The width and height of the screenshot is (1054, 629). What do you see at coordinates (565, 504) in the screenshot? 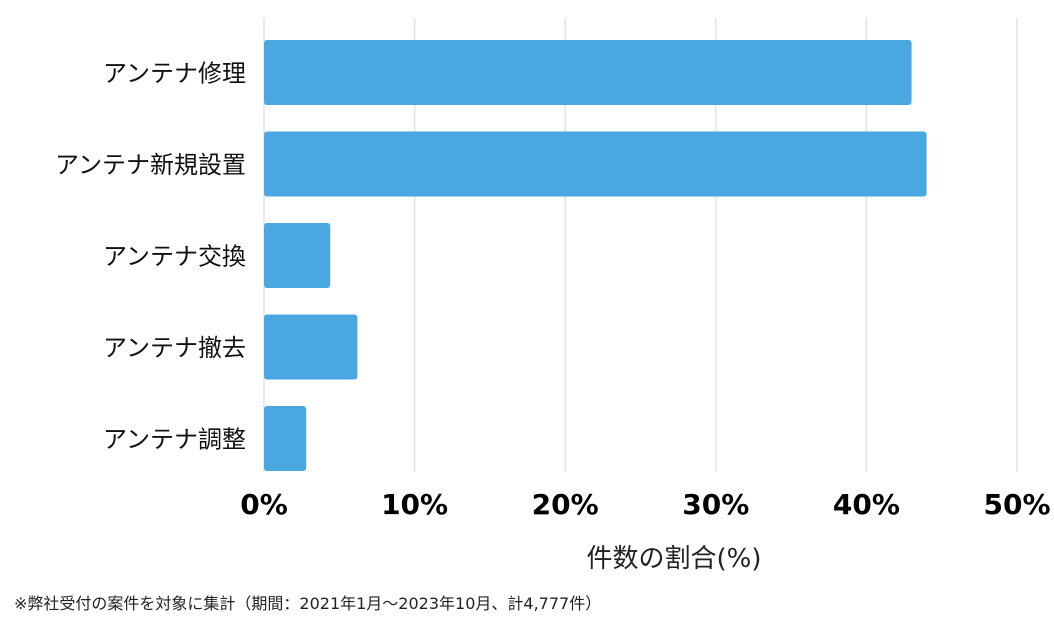
I see `x-tick-label: 20%` at bounding box center [565, 504].